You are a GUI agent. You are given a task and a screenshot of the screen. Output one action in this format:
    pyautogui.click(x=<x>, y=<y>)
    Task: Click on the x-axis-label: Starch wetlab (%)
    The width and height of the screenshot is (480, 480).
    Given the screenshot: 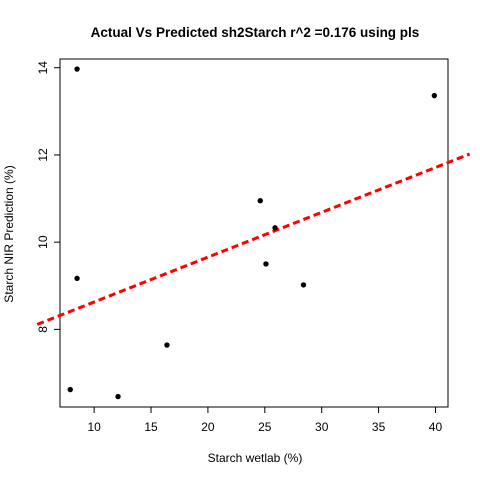 What is the action you would take?
    pyautogui.click(x=255, y=458)
    